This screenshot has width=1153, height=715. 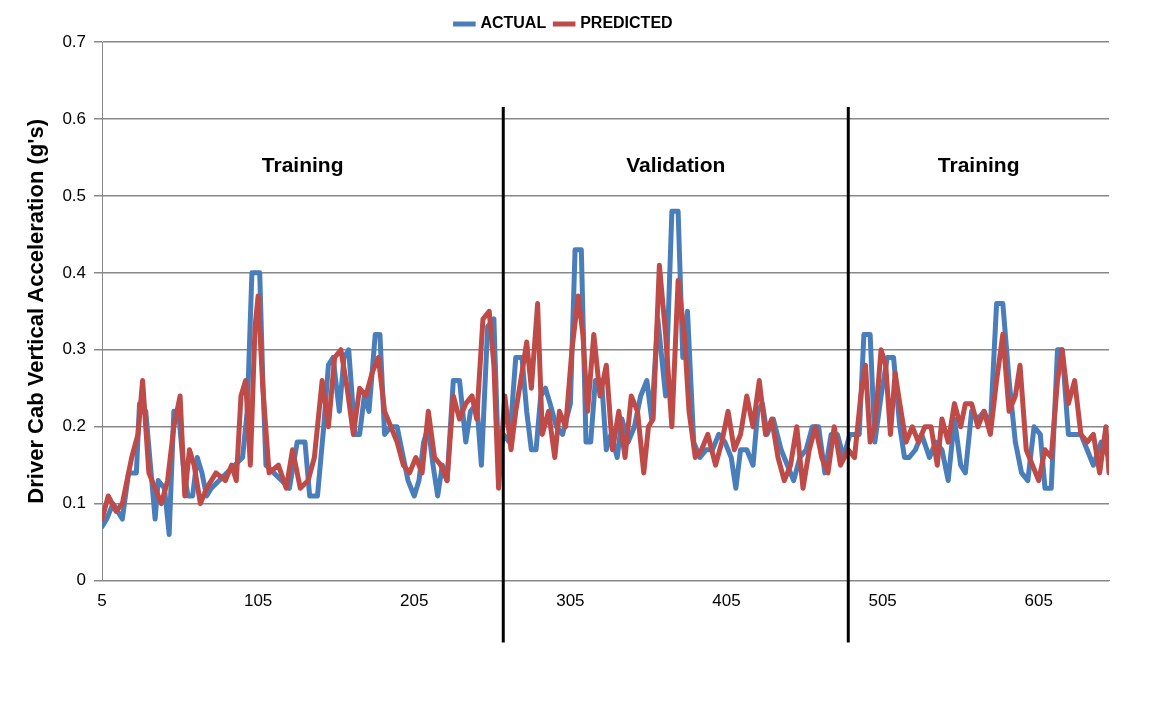 What do you see at coordinates (74, 41) in the screenshot?
I see `y-tick-label: 0.7` at bounding box center [74, 41].